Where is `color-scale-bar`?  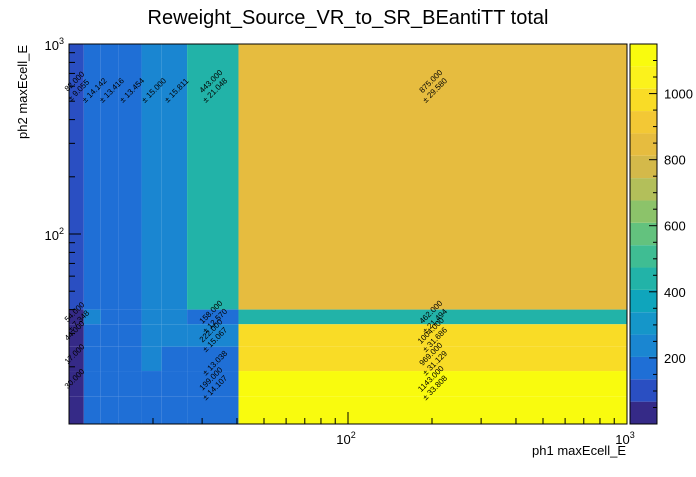 color-scale-bar is located at coordinates (643, 234).